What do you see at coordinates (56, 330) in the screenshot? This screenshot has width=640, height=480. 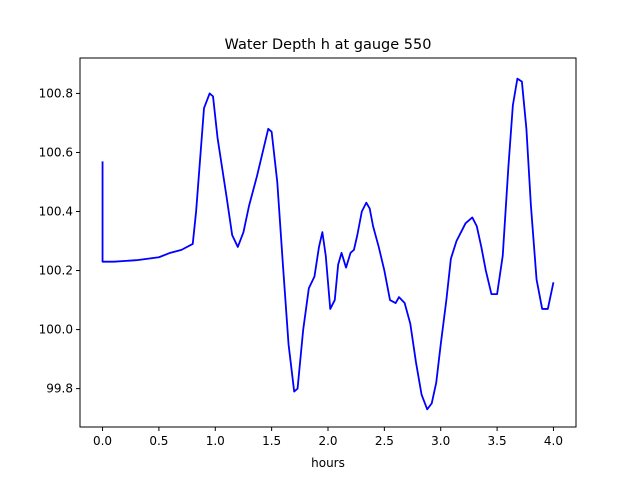 I see `y-tick-label: 100.0` at bounding box center [56, 330].